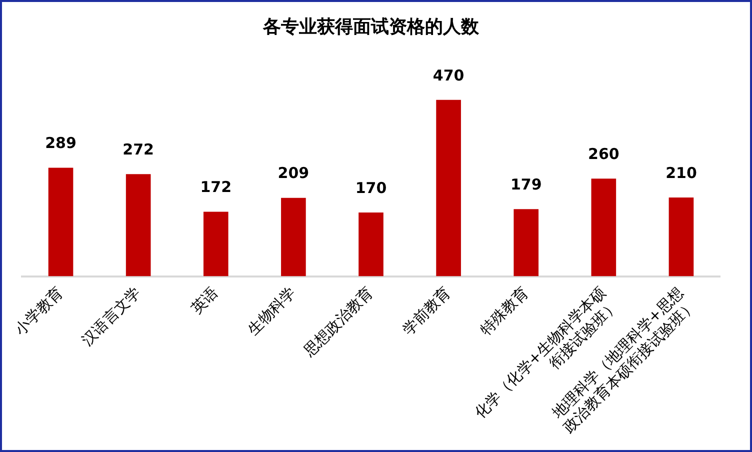 The height and width of the screenshot is (452, 752). Describe the element at coordinates (371, 27) in the screenshot. I see `chart-title: 各专业获得面试资格的人数` at that location.